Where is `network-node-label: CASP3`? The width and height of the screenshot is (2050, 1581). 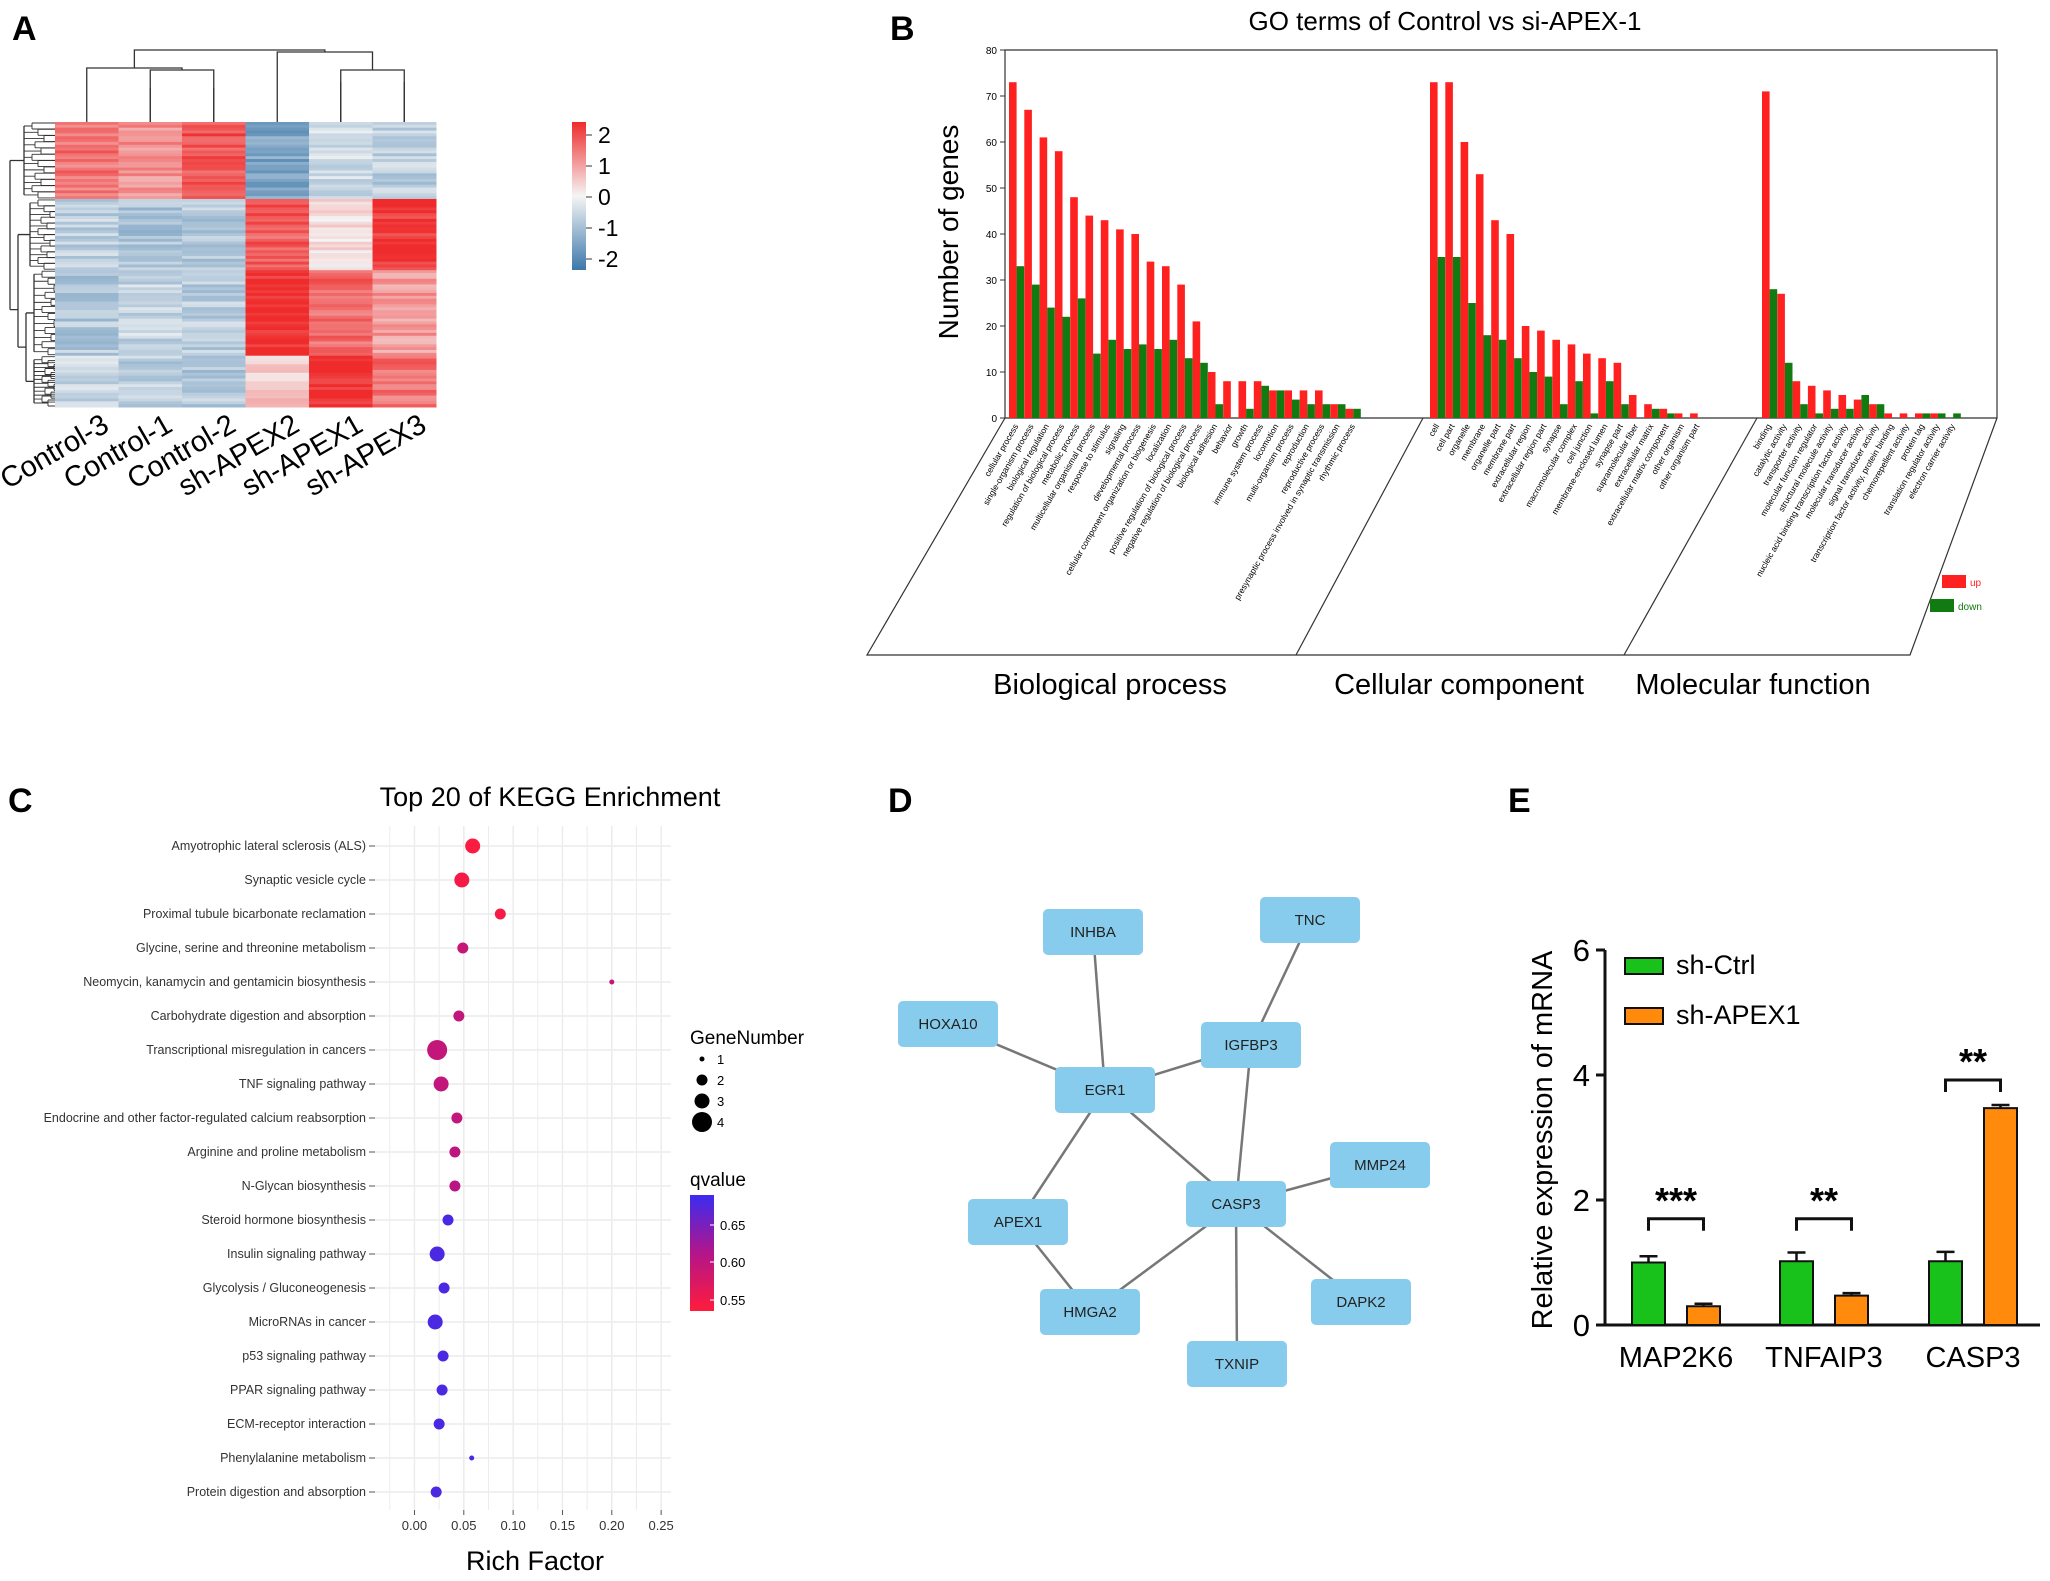
network-node-label: CASP3 is located at coordinates (1235, 1204).